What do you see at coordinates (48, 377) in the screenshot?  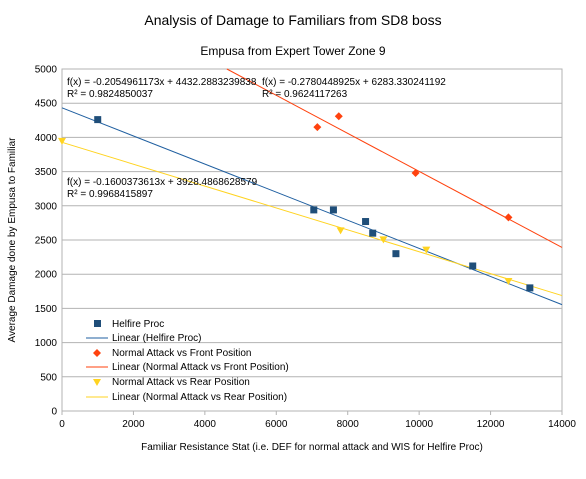 I see `y-tick-label: 500` at bounding box center [48, 377].